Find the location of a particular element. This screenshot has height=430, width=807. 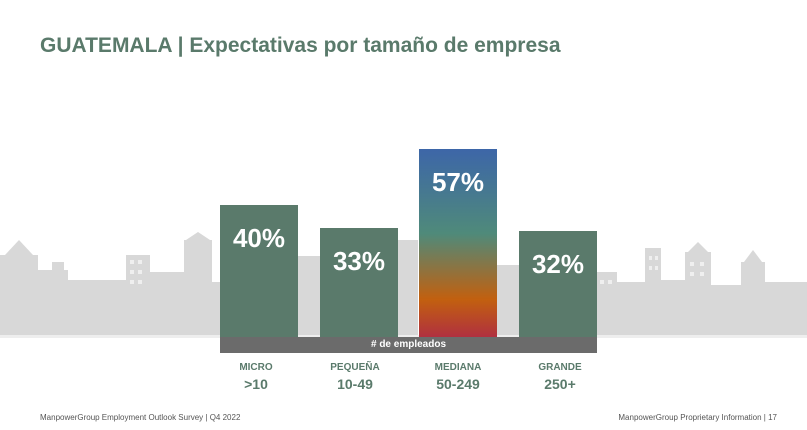

bar-mediana is located at coordinates (458, 243).